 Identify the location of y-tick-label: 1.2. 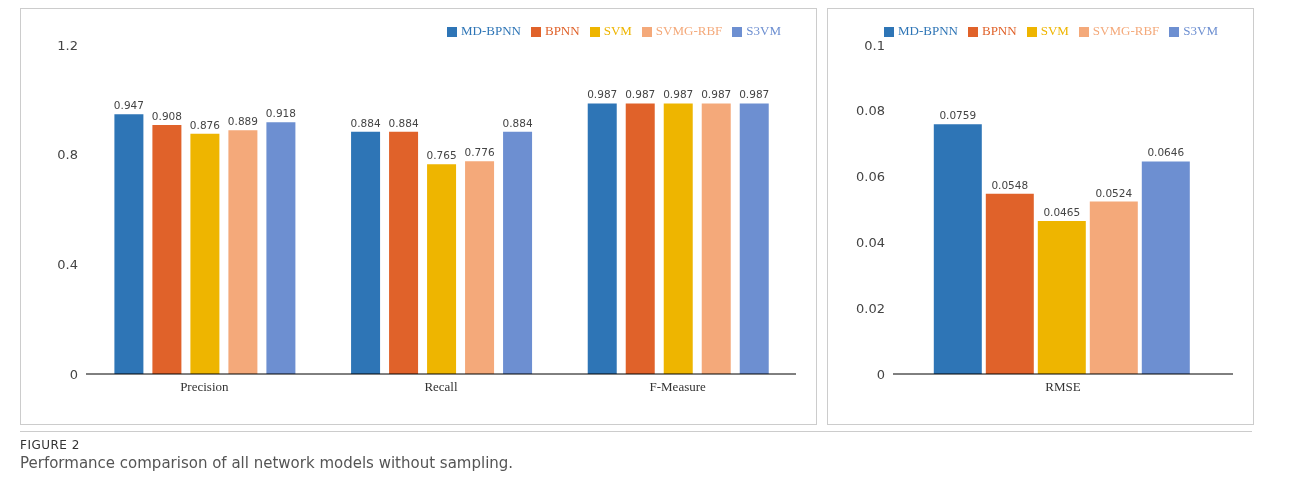
(67, 45).